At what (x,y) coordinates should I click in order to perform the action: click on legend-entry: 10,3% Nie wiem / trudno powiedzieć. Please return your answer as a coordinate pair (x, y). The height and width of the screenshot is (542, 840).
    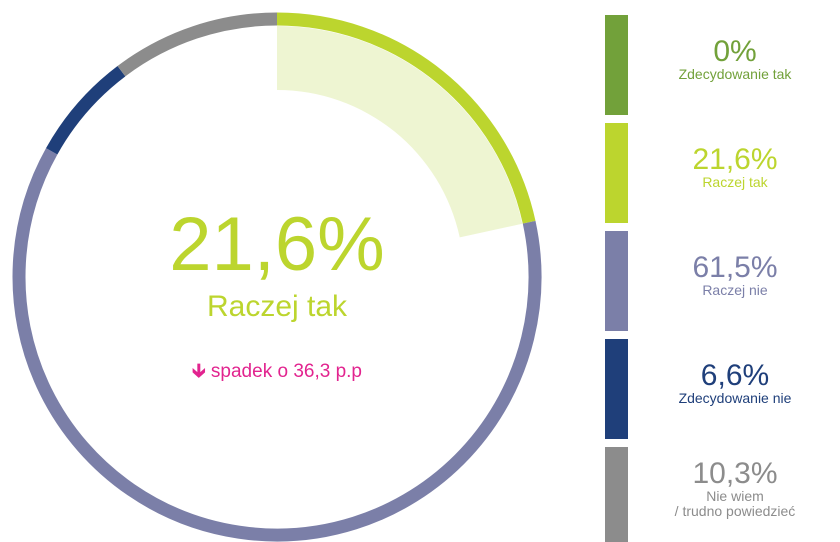
    Looking at the image, I should click on (735, 489).